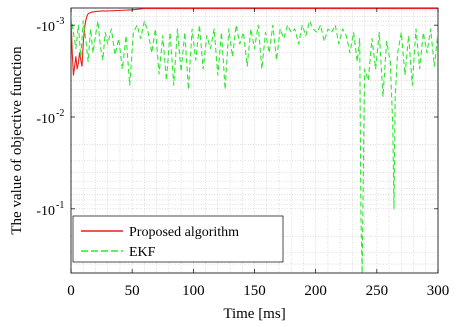 The height and width of the screenshot is (327, 457). I want to click on x-tick-label: 200, so click(315, 291).